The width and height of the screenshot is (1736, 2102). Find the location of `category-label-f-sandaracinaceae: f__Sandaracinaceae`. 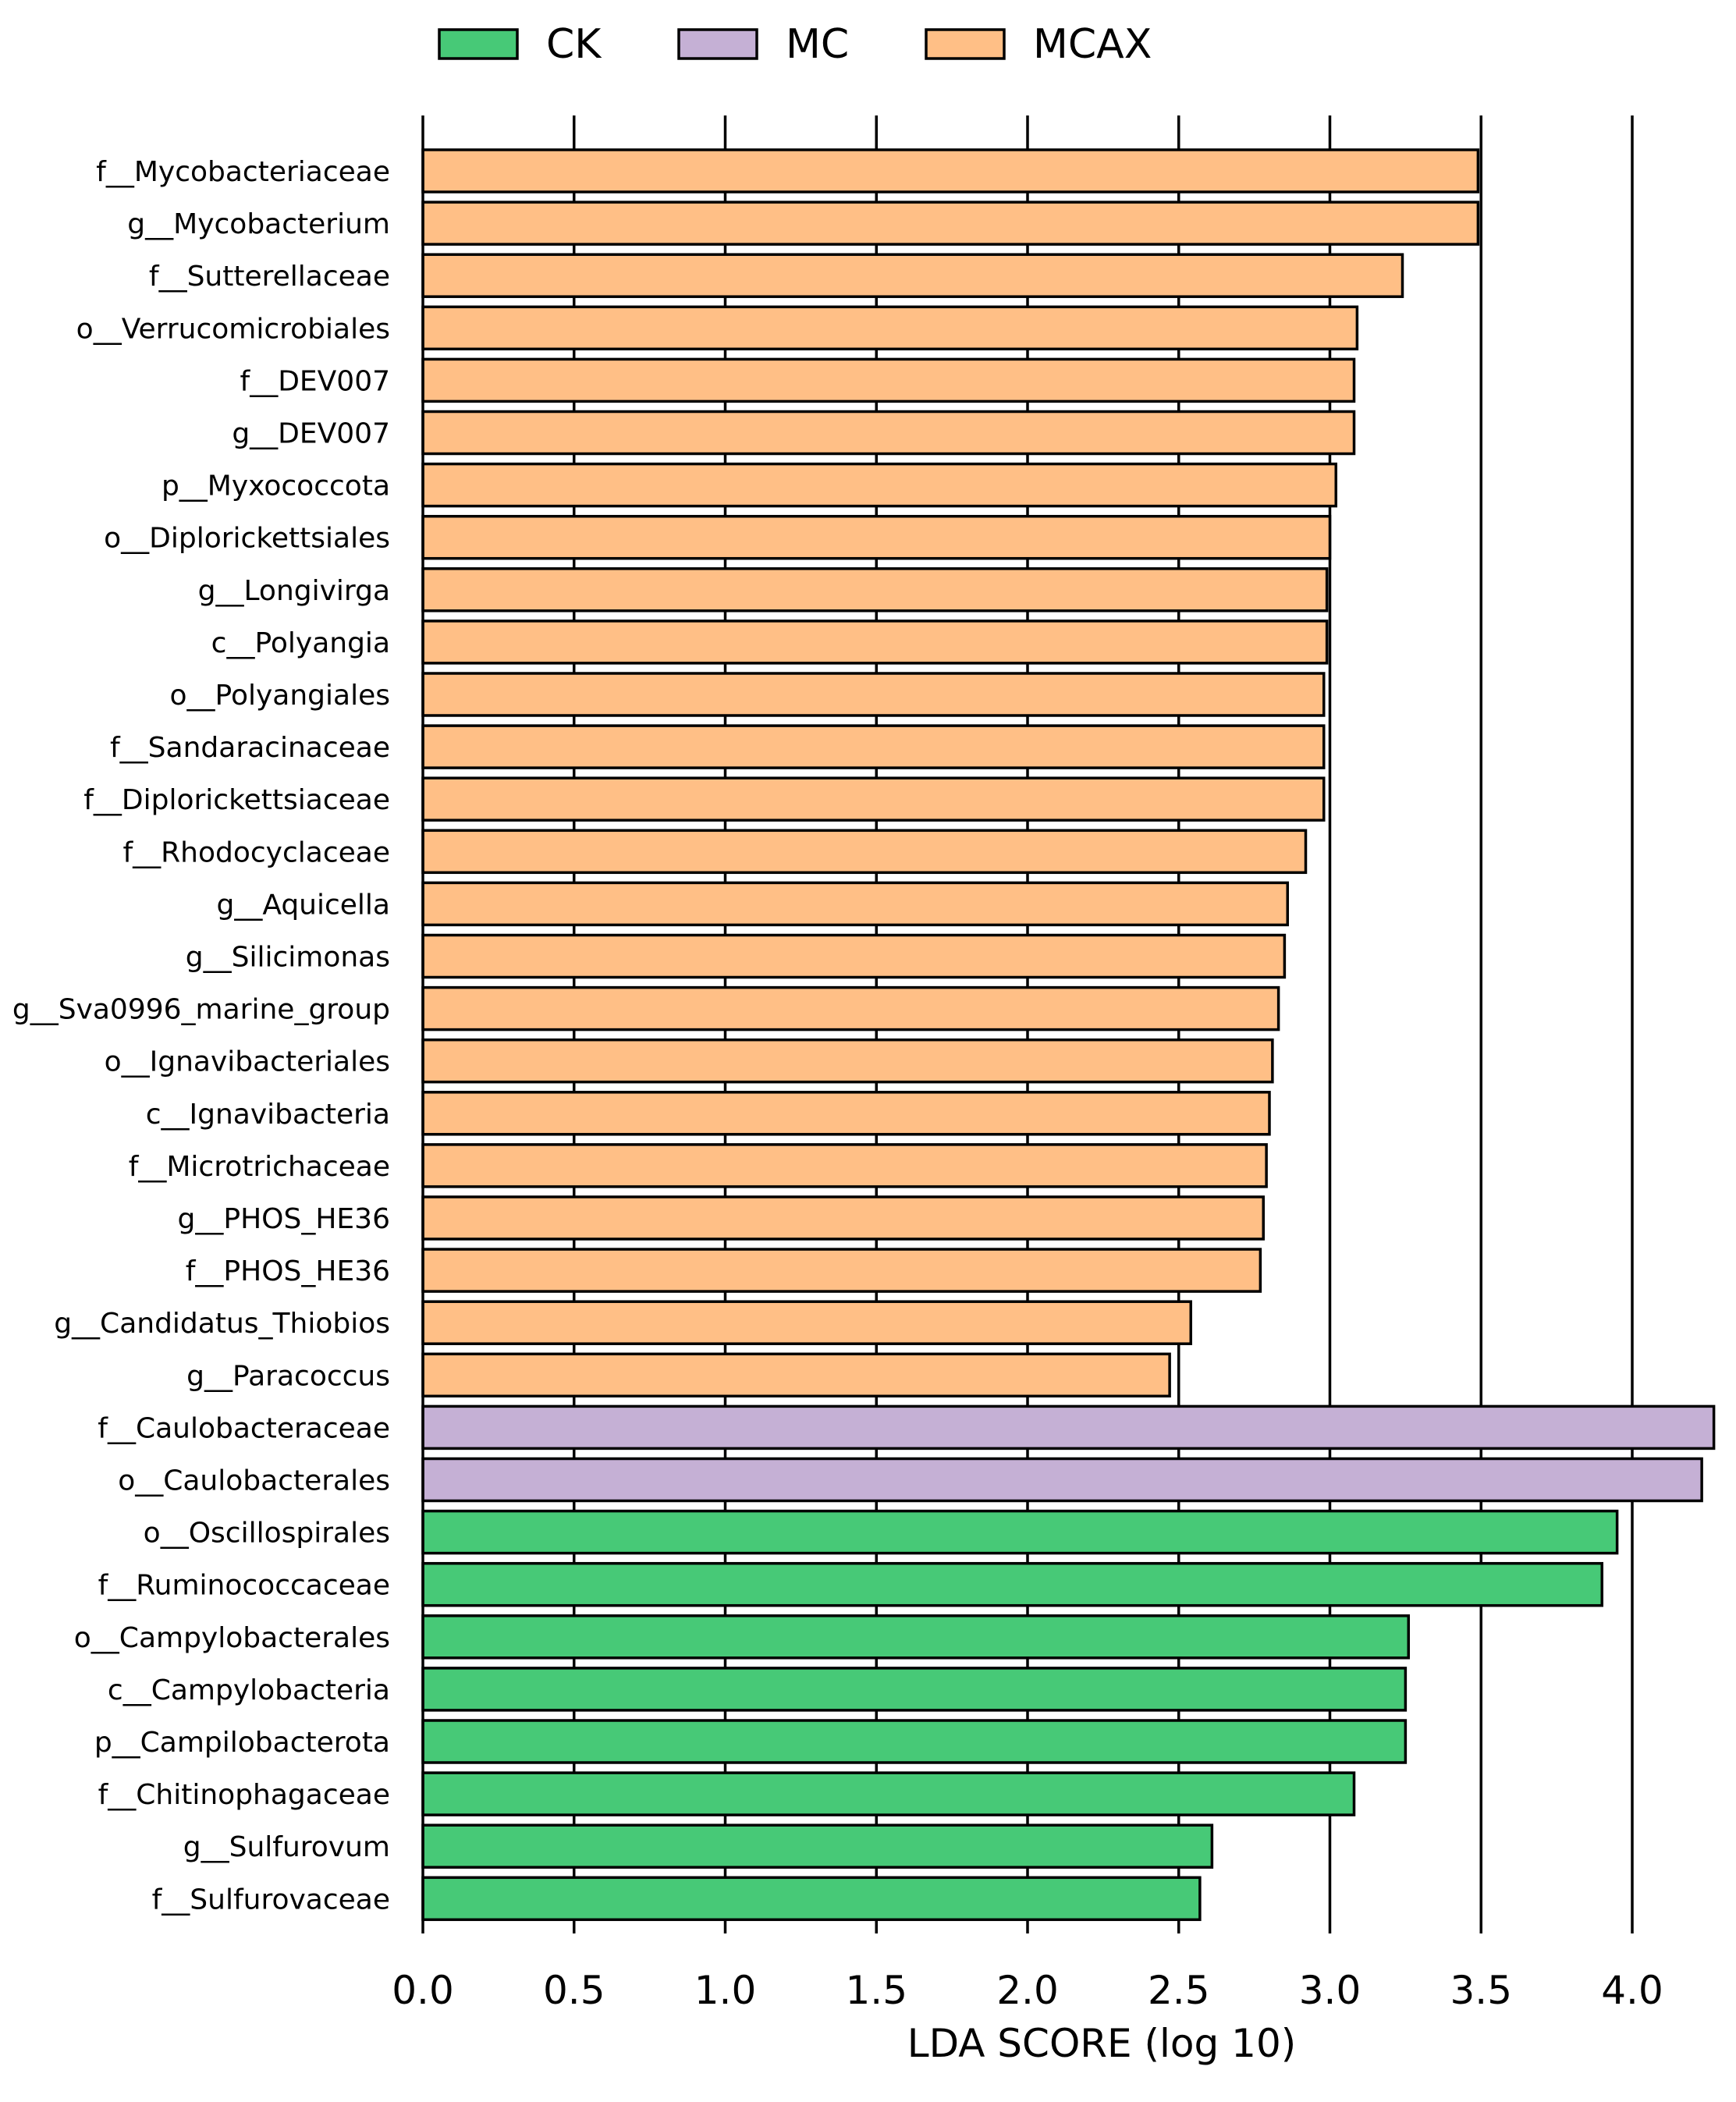

category-label-f-sandaracinaceae: f__Sandaracinaceae is located at coordinates (250, 748).